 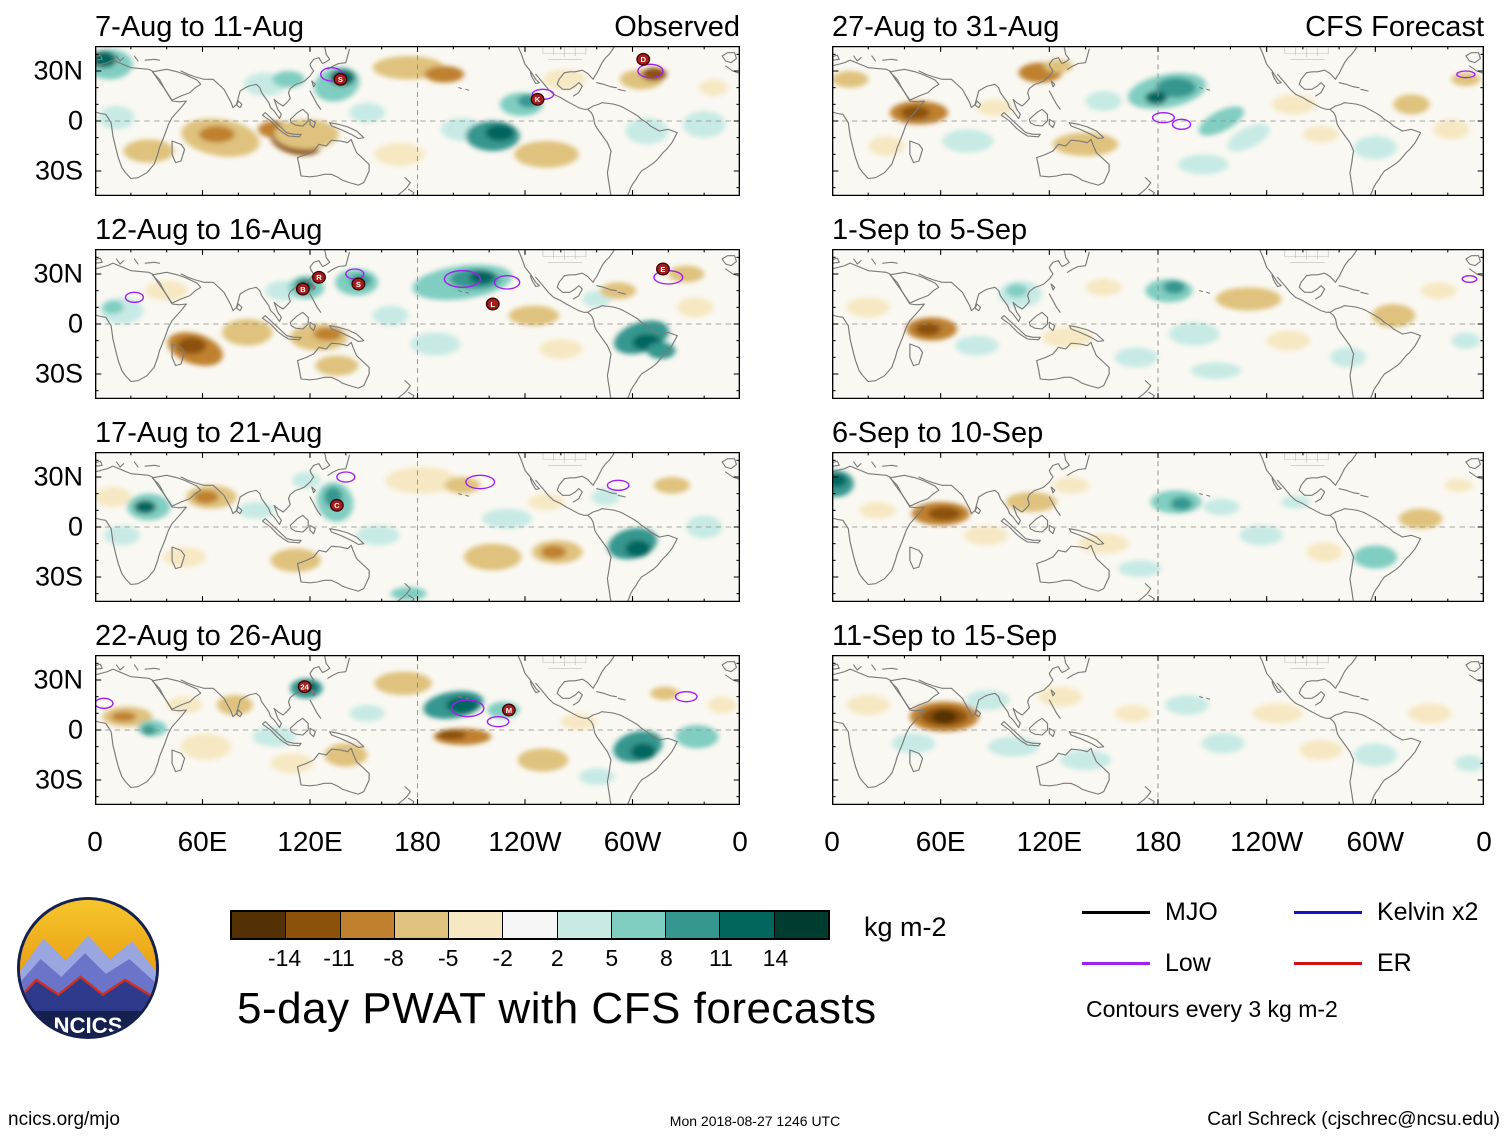 I want to click on storm-marker: L, so click(x=492, y=304).